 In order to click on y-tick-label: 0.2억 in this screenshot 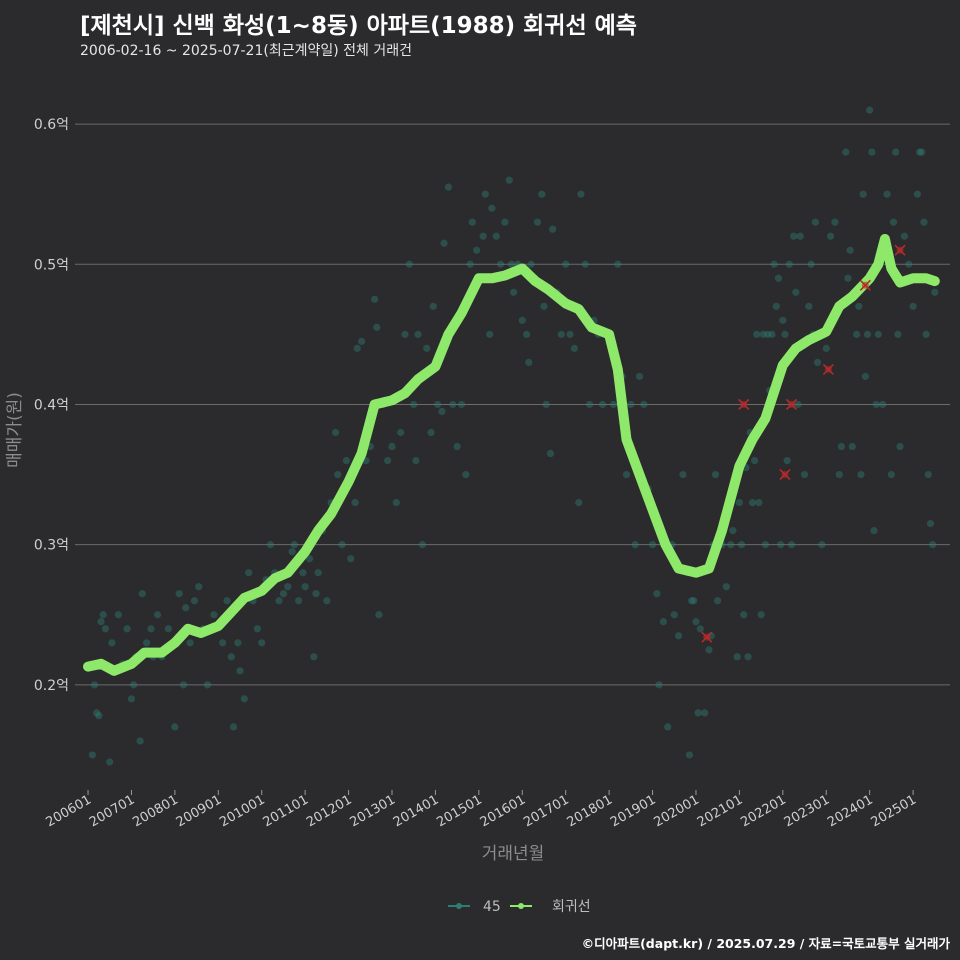, I will do `click(51, 686)`.